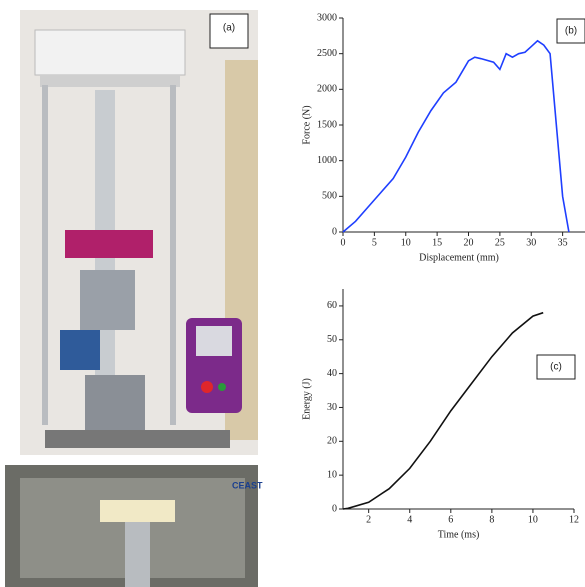  Describe the element at coordinates (327, 17) in the screenshot. I see `y-tick-label: 3000` at that location.